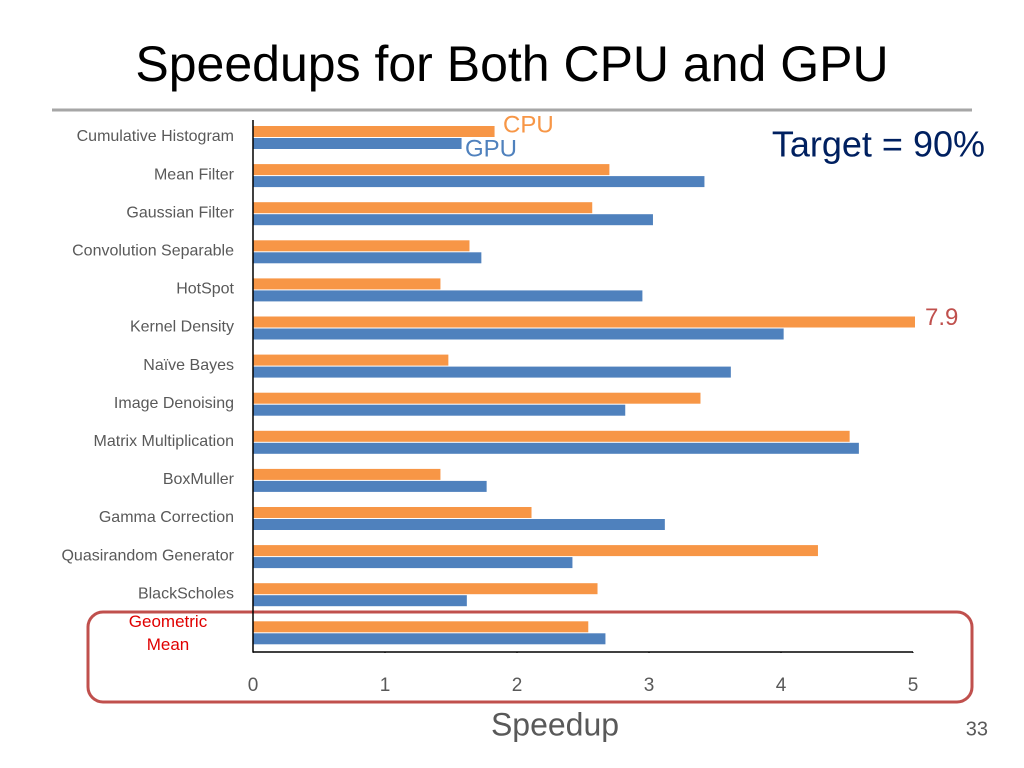 The image size is (1024, 768). I want to click on category-label: HotSpot, so click(205, 289).